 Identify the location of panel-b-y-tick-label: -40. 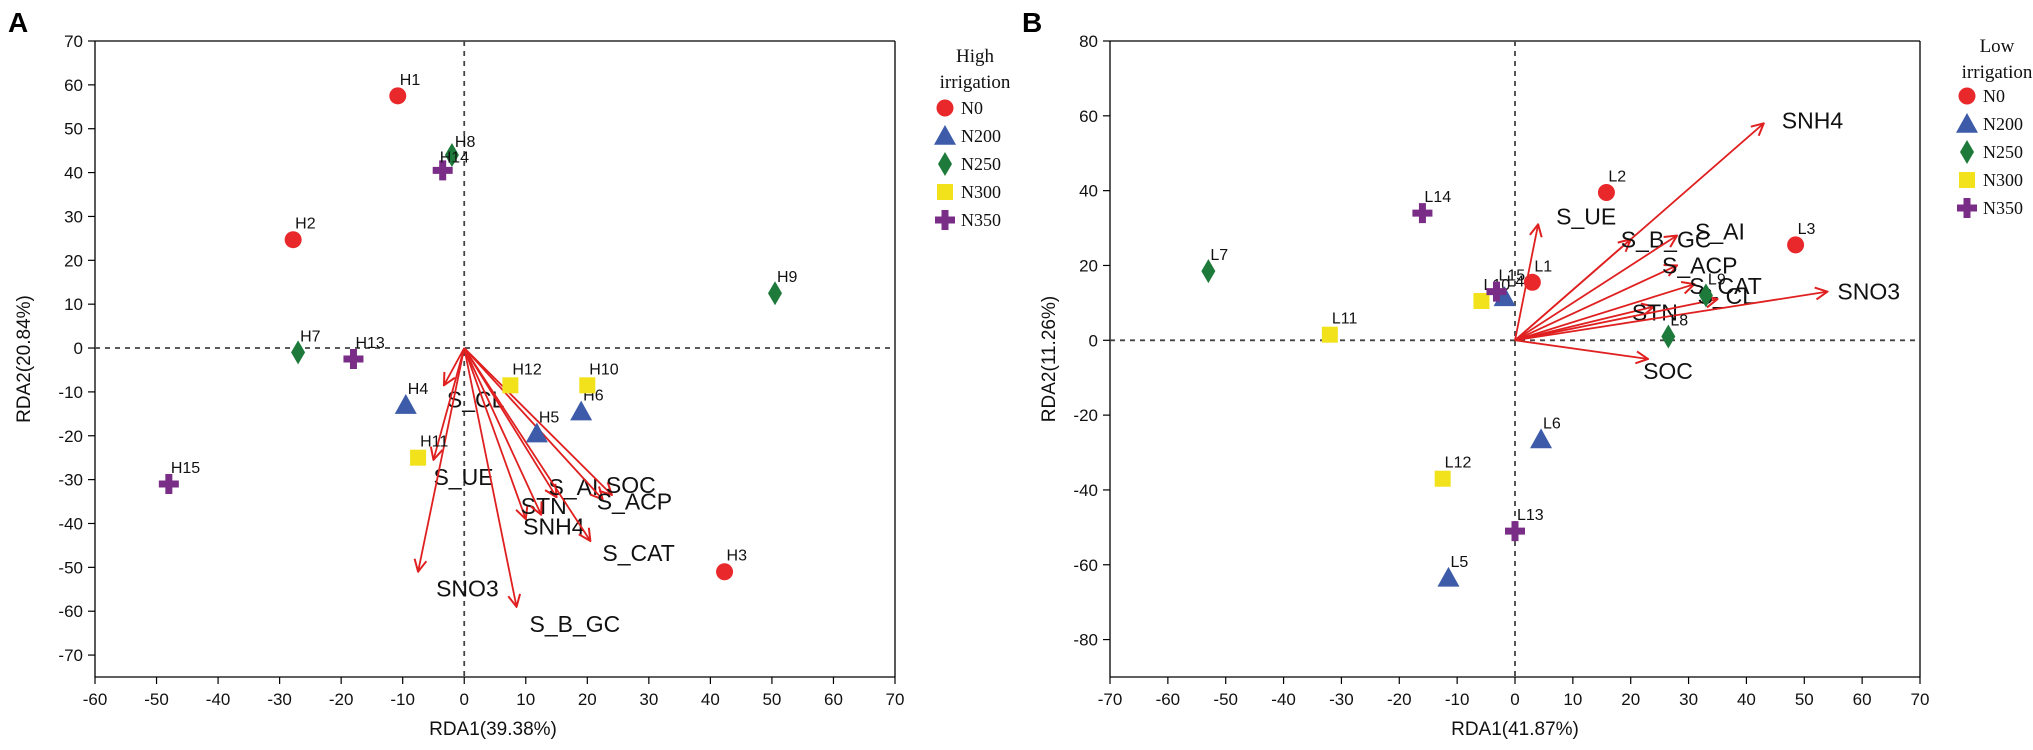
(1085, 490).